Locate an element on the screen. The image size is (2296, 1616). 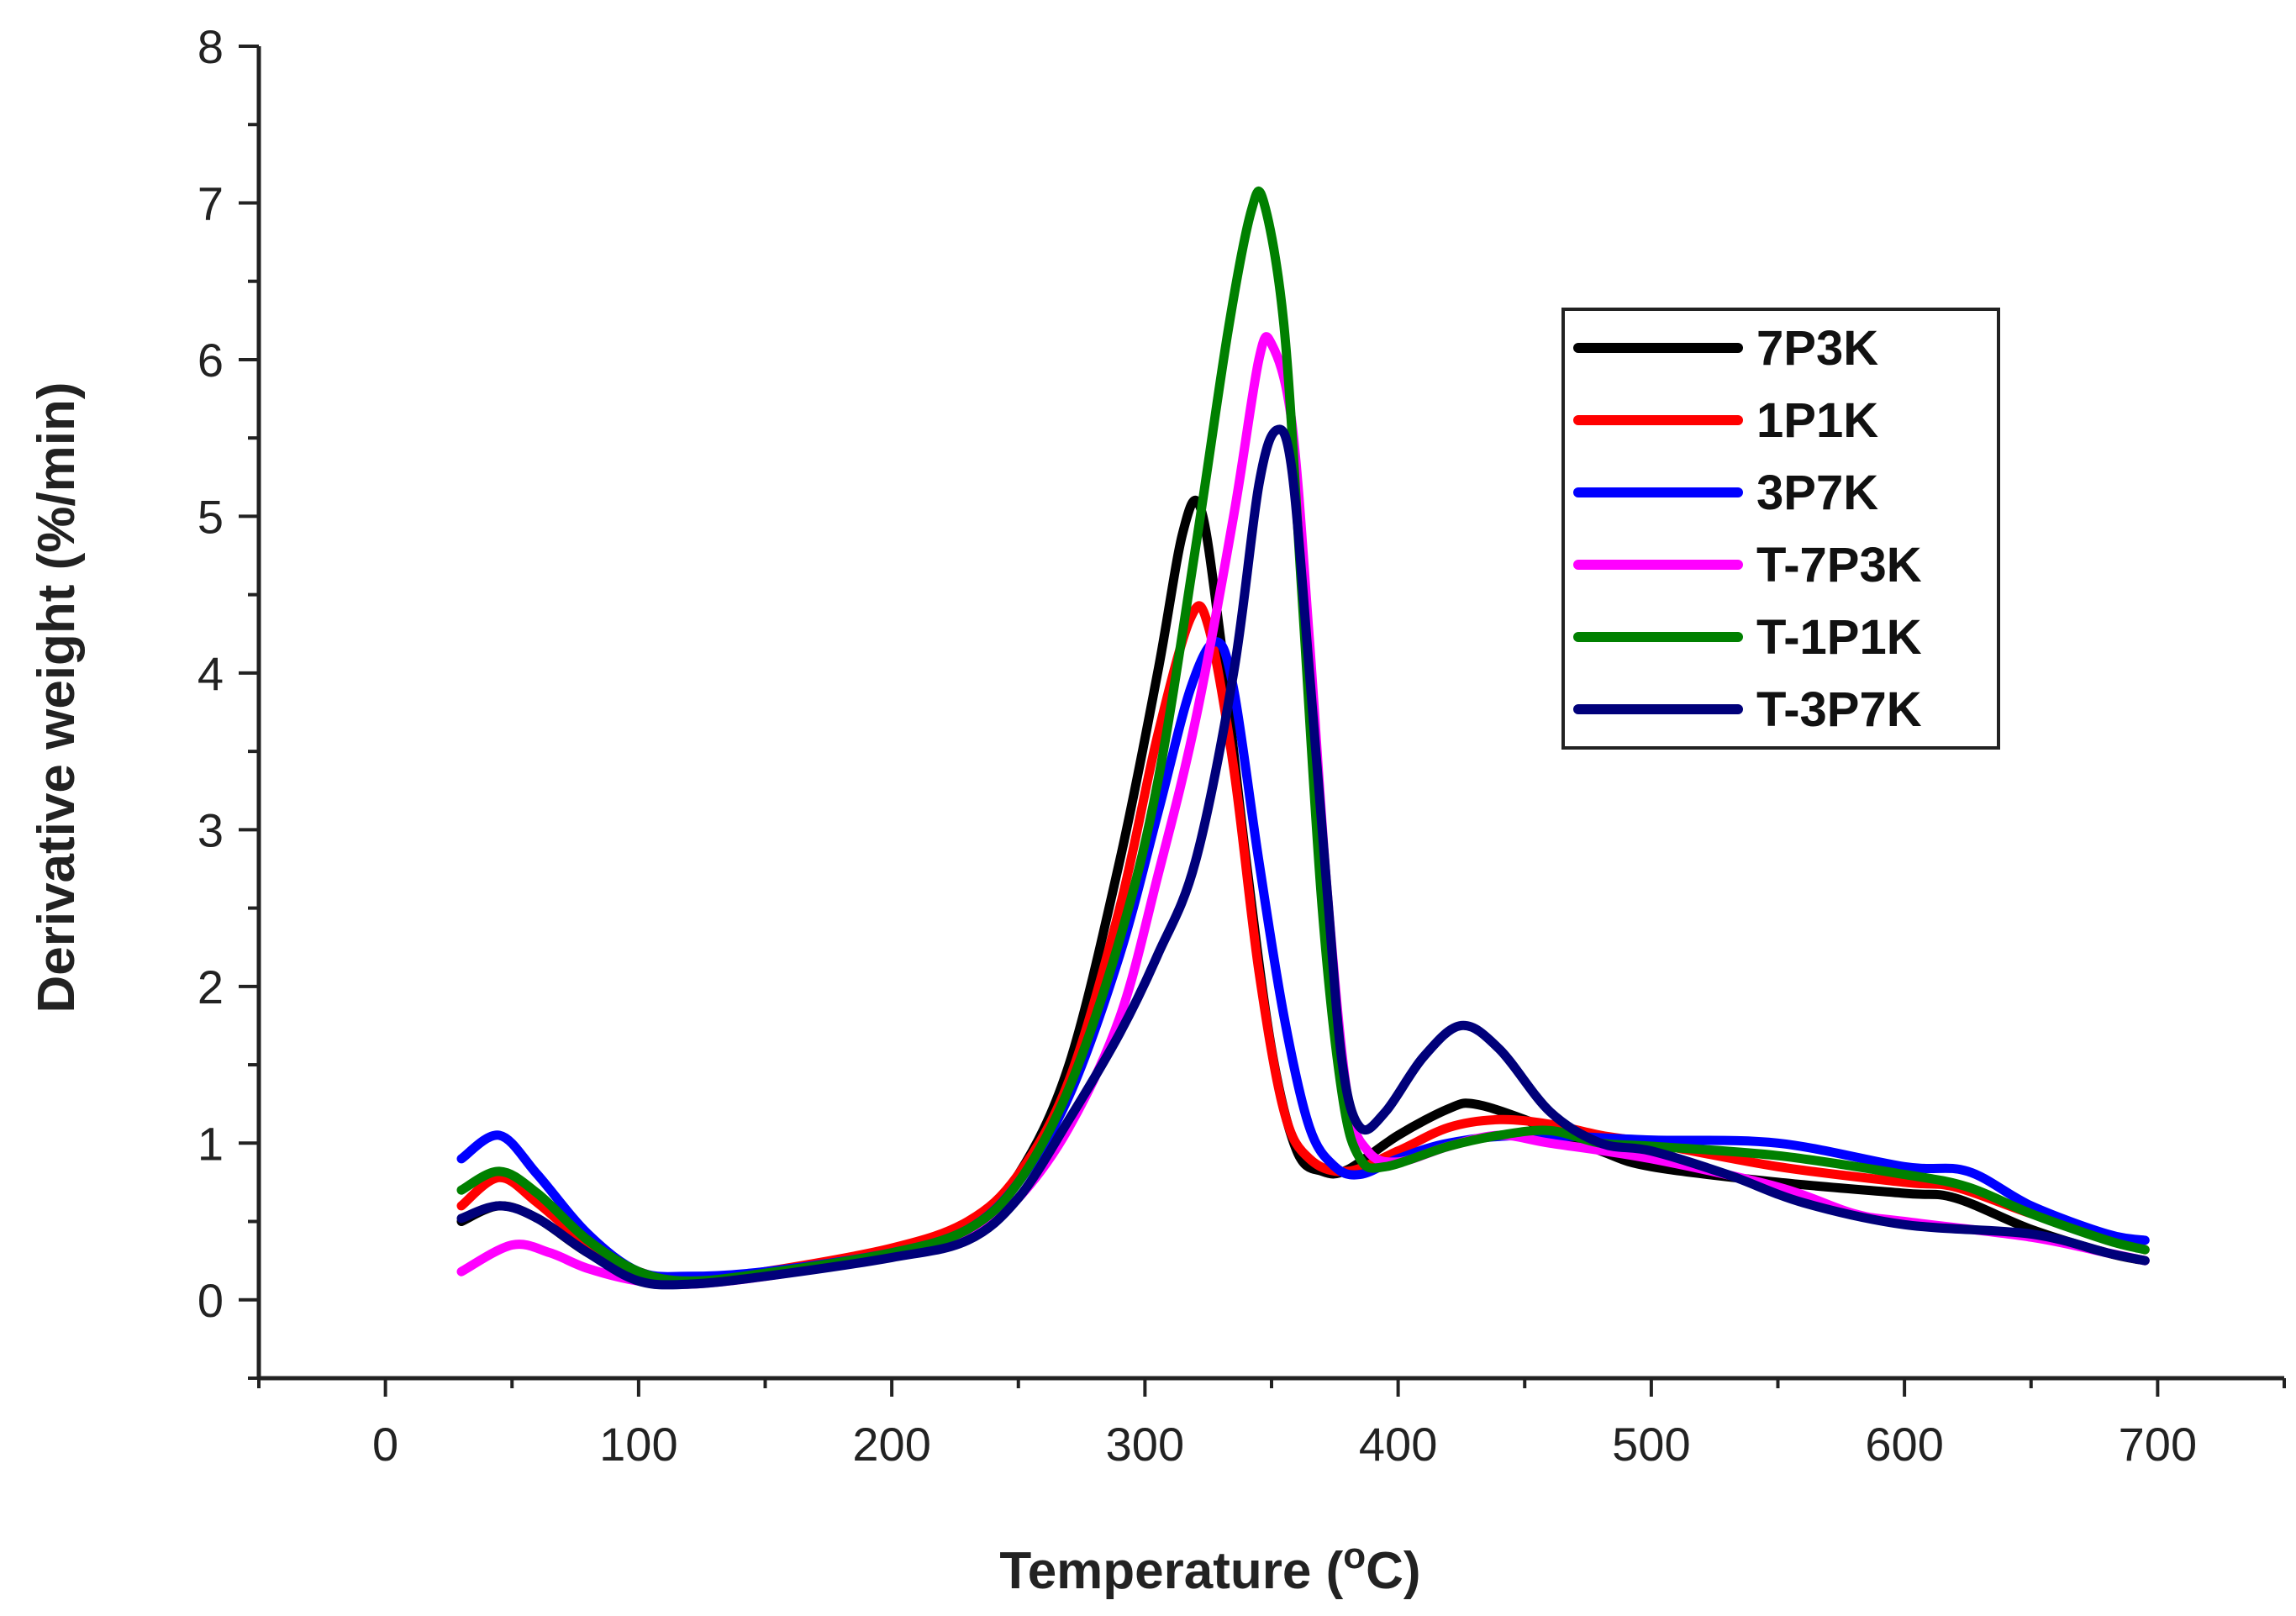
y-tick-label: 5 is located at coordinates (210, 516).